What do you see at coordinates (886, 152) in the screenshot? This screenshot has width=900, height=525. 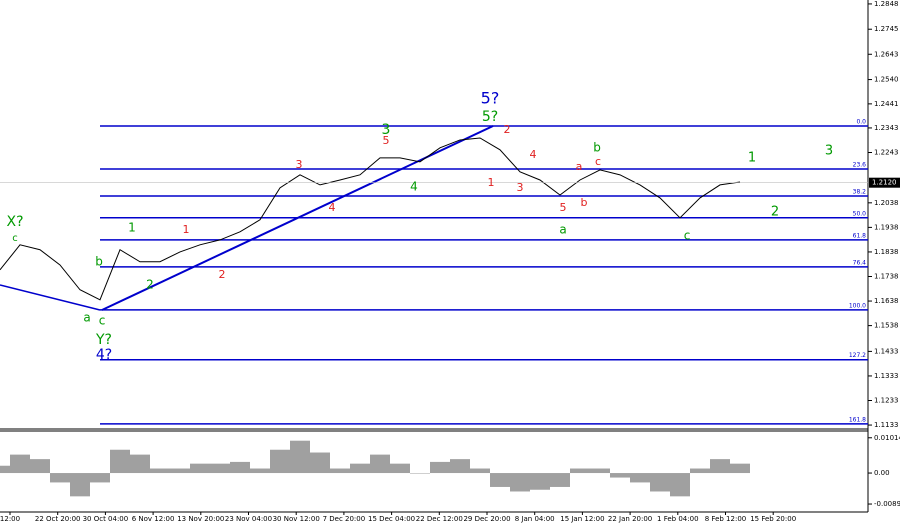 I see `y-tick-label: 1.2243` at bounding box center [886, 152].